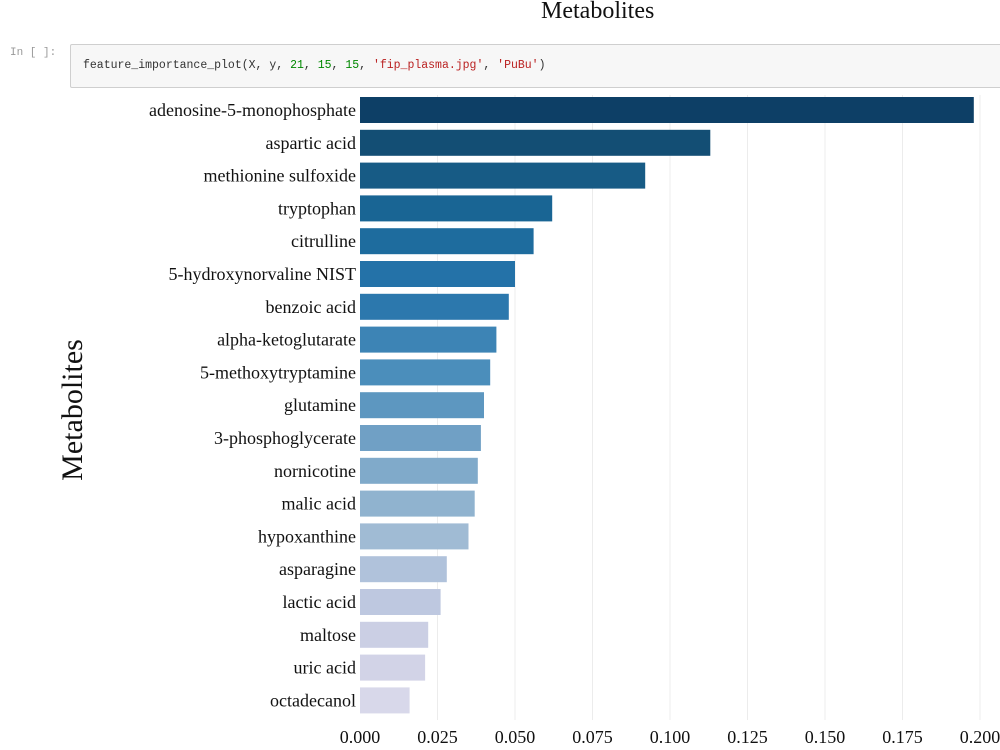 The height and width of the screenshot is (750, 1000). I want to click on category-label: 3-phosphoglycerate, so click(285, 438).